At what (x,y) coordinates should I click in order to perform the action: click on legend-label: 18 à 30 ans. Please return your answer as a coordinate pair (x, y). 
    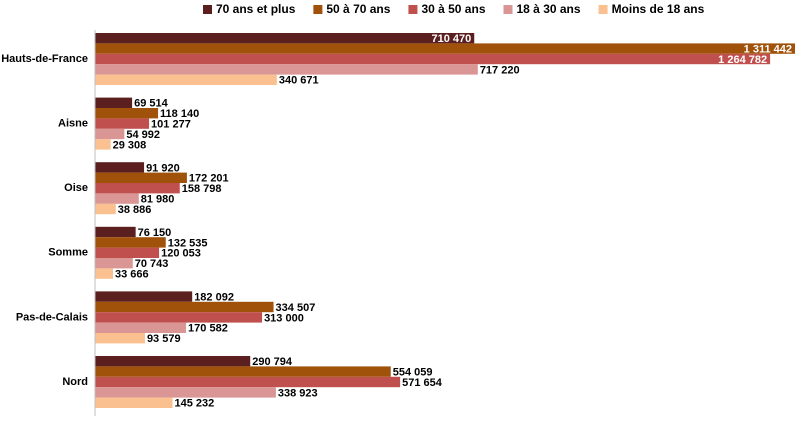
    Looking at the image, I should click on (549, 9).